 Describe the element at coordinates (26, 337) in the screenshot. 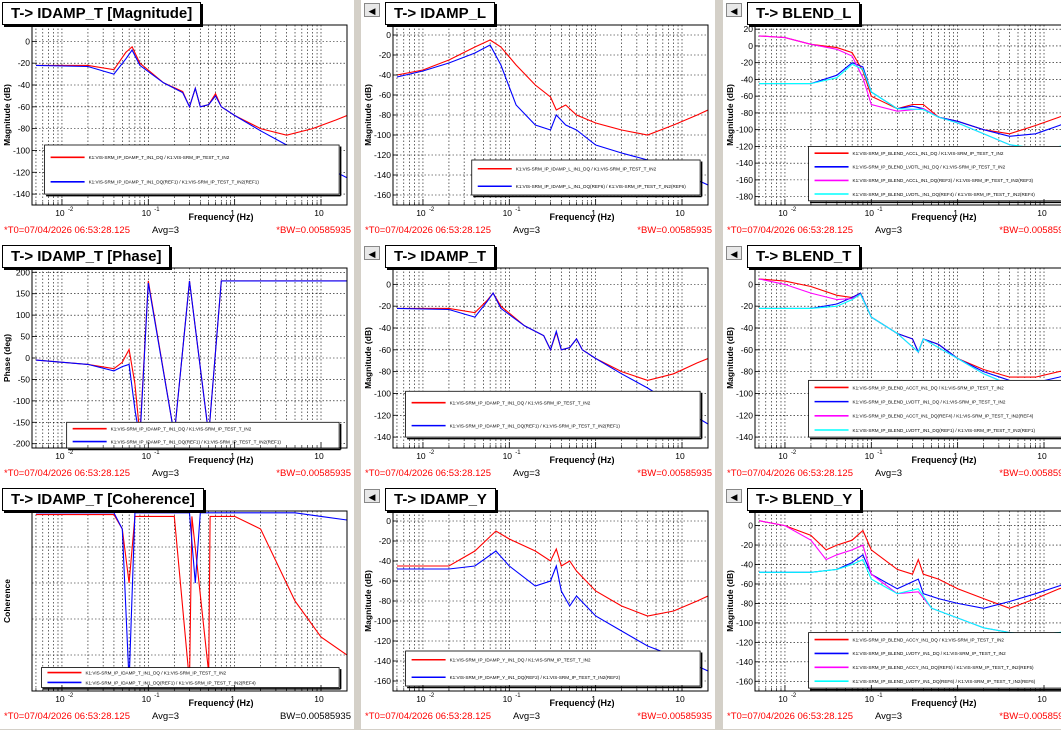

I see `y-tick-label: 50` at that location.